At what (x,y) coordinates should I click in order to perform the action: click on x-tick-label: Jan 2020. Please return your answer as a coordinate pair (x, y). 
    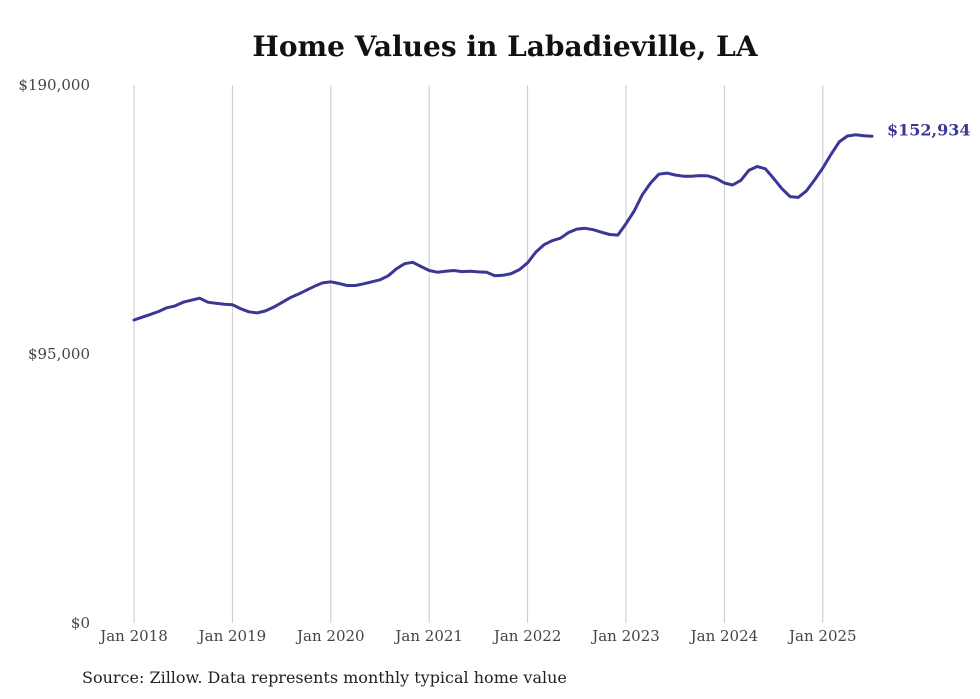
    Looking at the image, I should click on (330, 636).